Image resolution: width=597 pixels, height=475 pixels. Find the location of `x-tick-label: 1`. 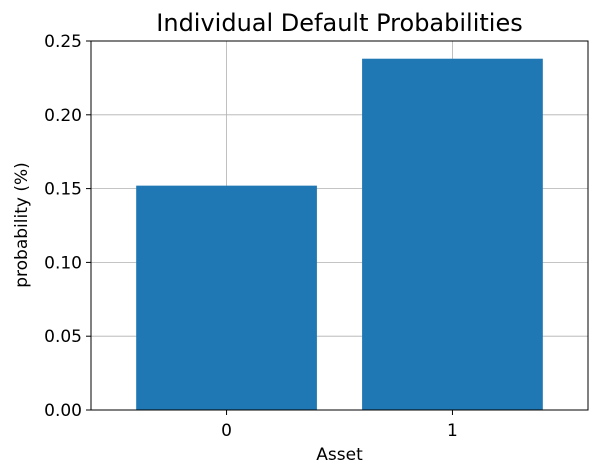

x-tick-label: 1 is located at coordinates (452, 431).